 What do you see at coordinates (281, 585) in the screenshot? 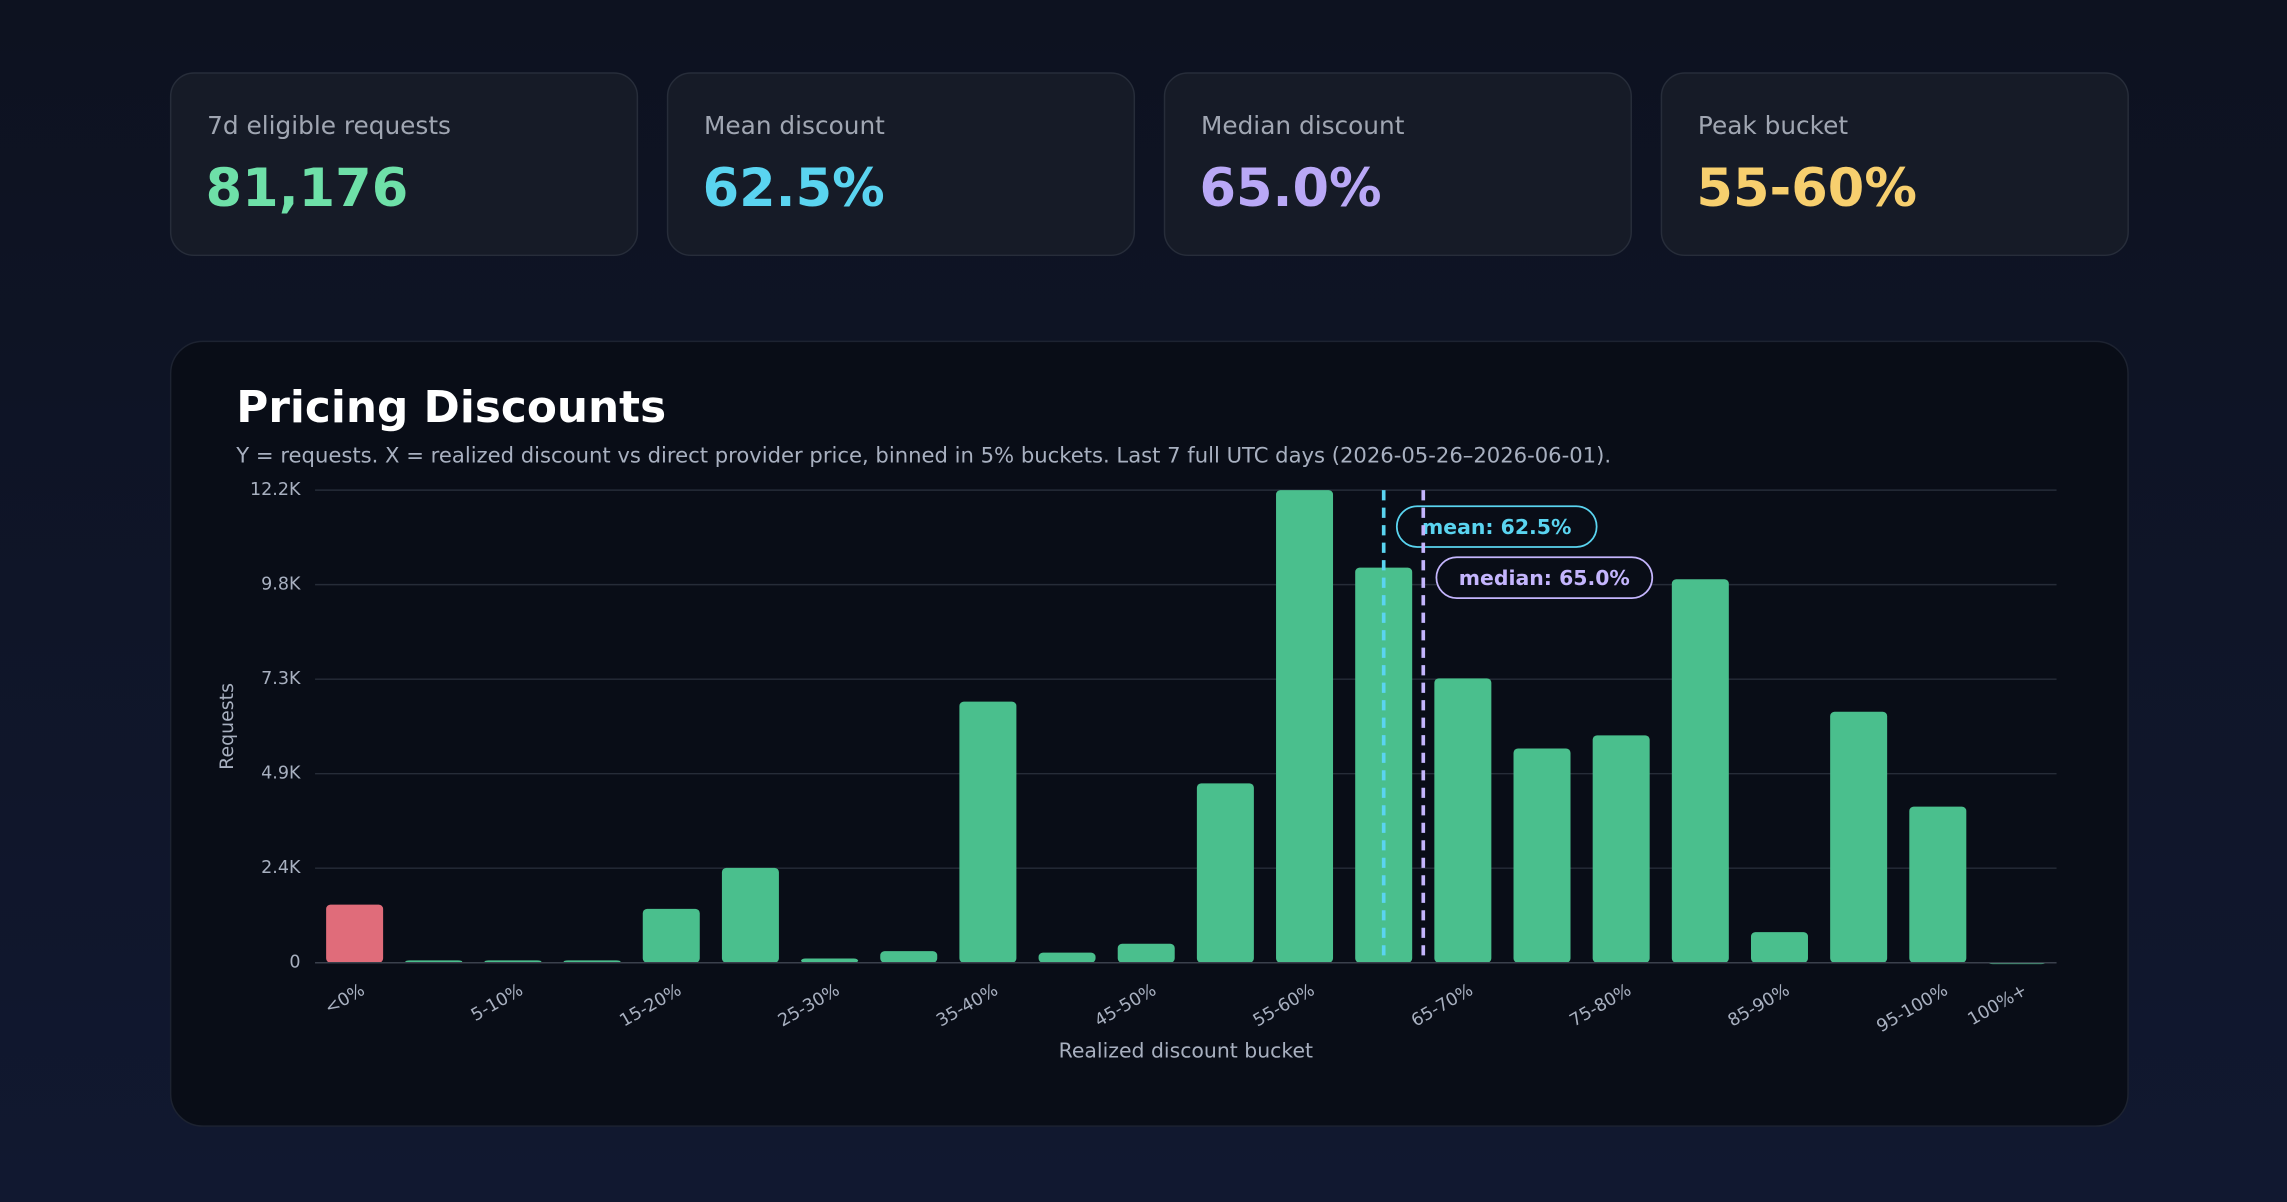
I see `y-tick-label: 9.8K` at bounding box center [281, 585].